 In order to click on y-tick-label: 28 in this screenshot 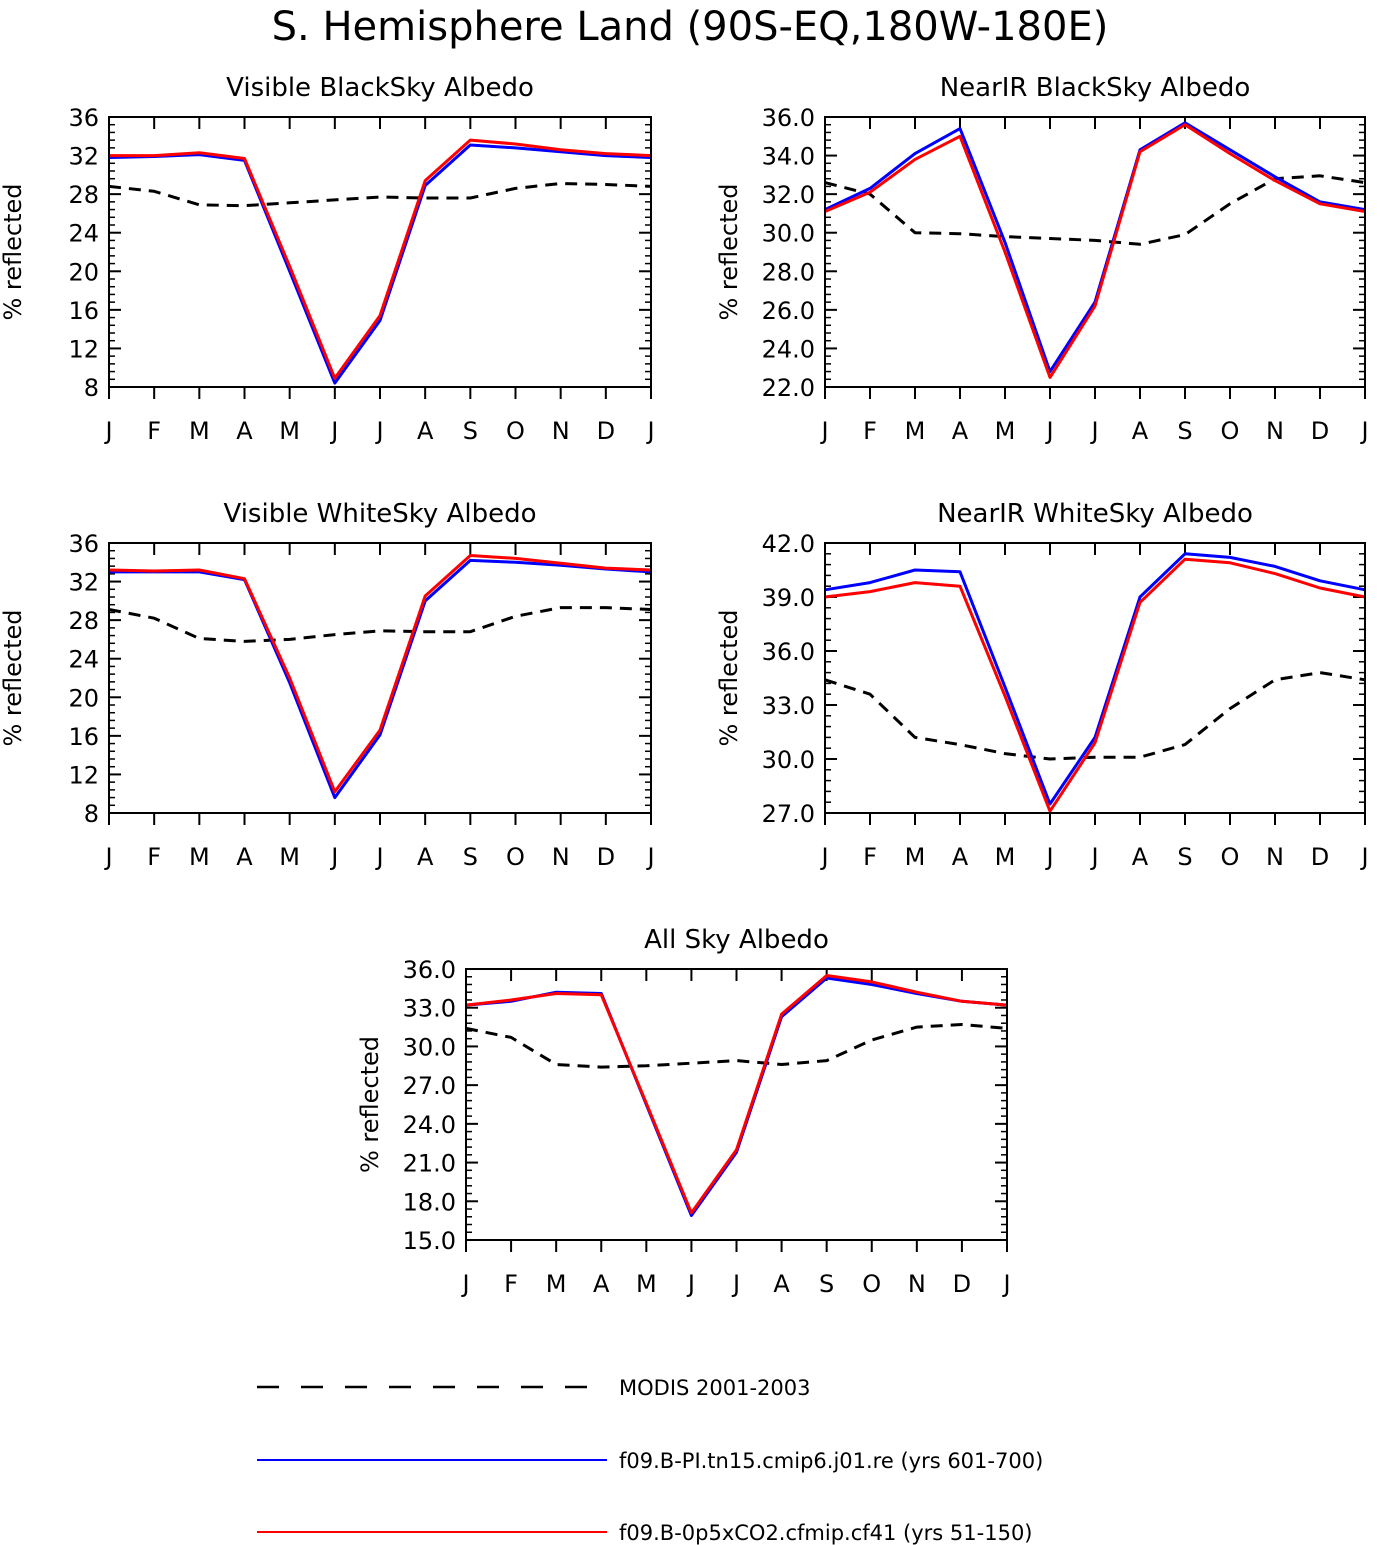, I will do `click(83, 621)`.